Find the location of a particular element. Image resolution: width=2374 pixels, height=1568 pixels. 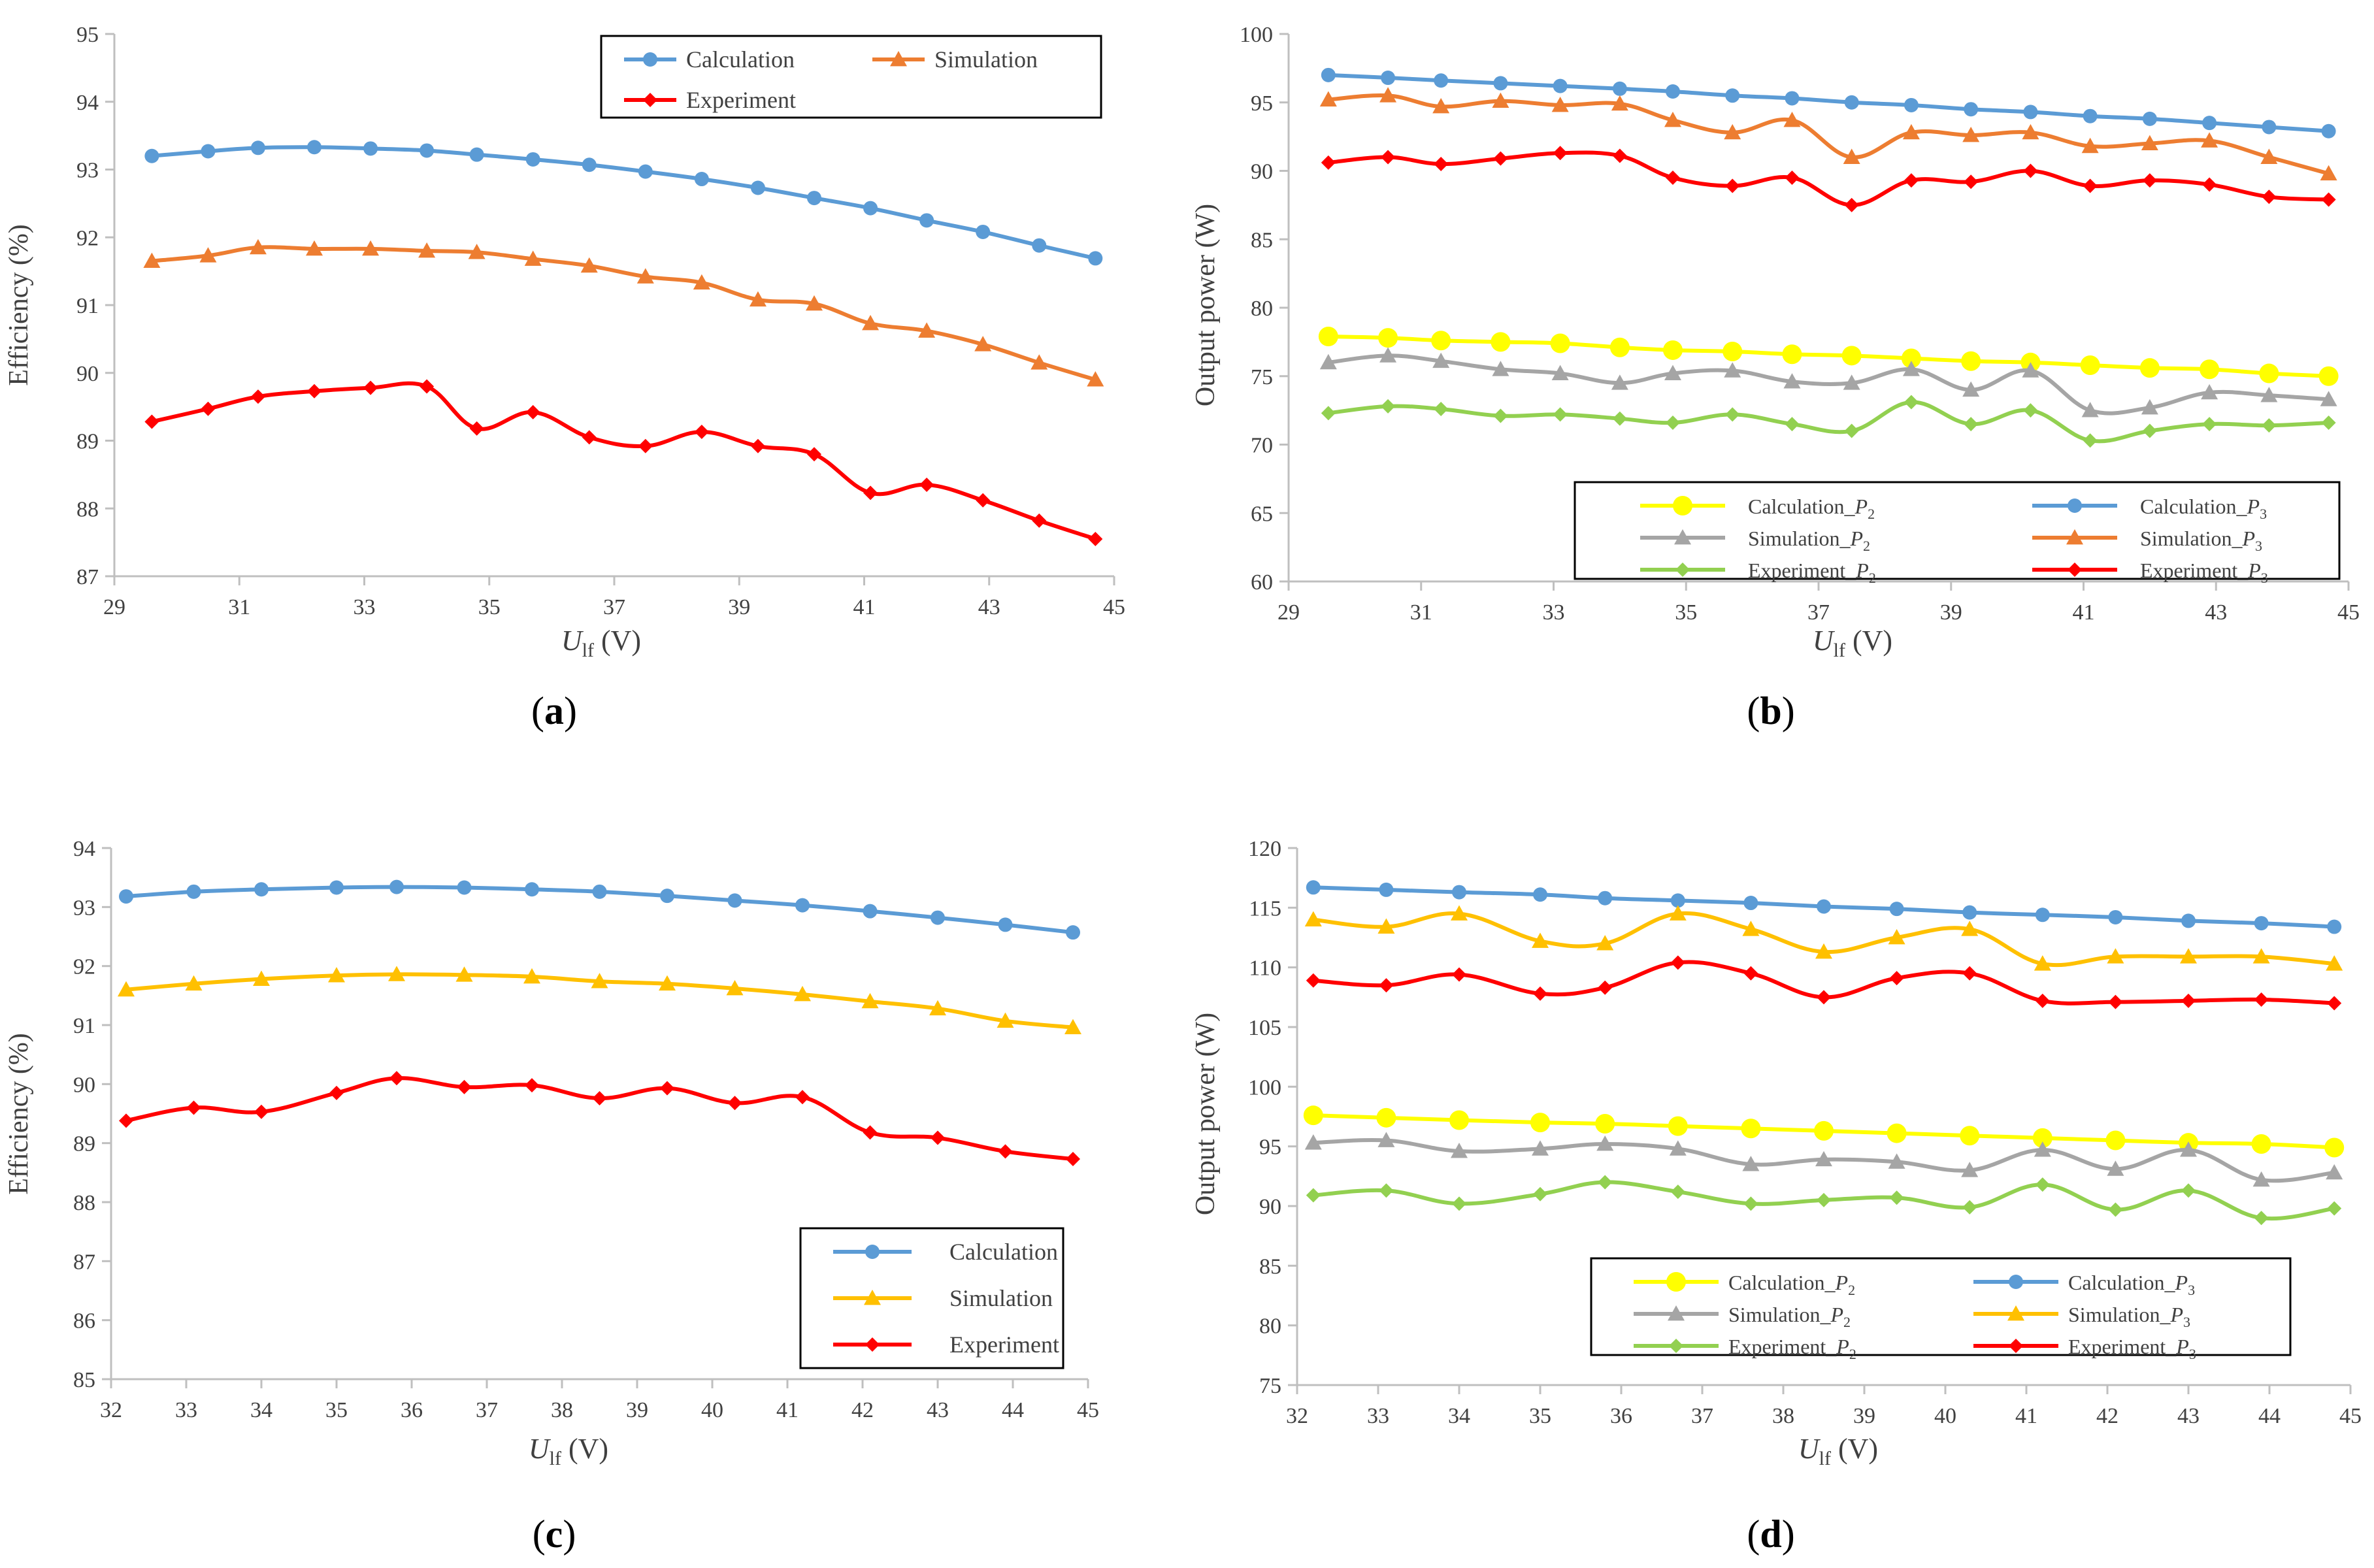

y-tick-label: 90 is located at coordinates (1270, 1207).